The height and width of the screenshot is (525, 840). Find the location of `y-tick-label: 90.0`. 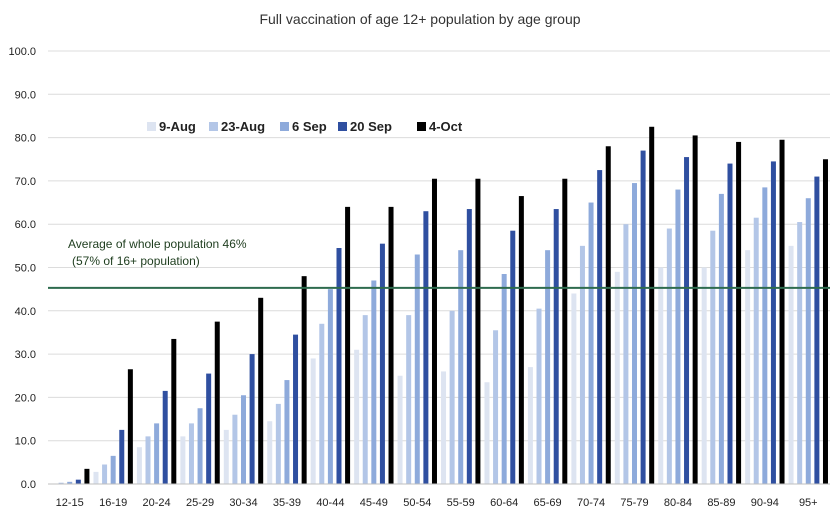

y-tick-label: 90.0 is located at coordinates (25, 95).